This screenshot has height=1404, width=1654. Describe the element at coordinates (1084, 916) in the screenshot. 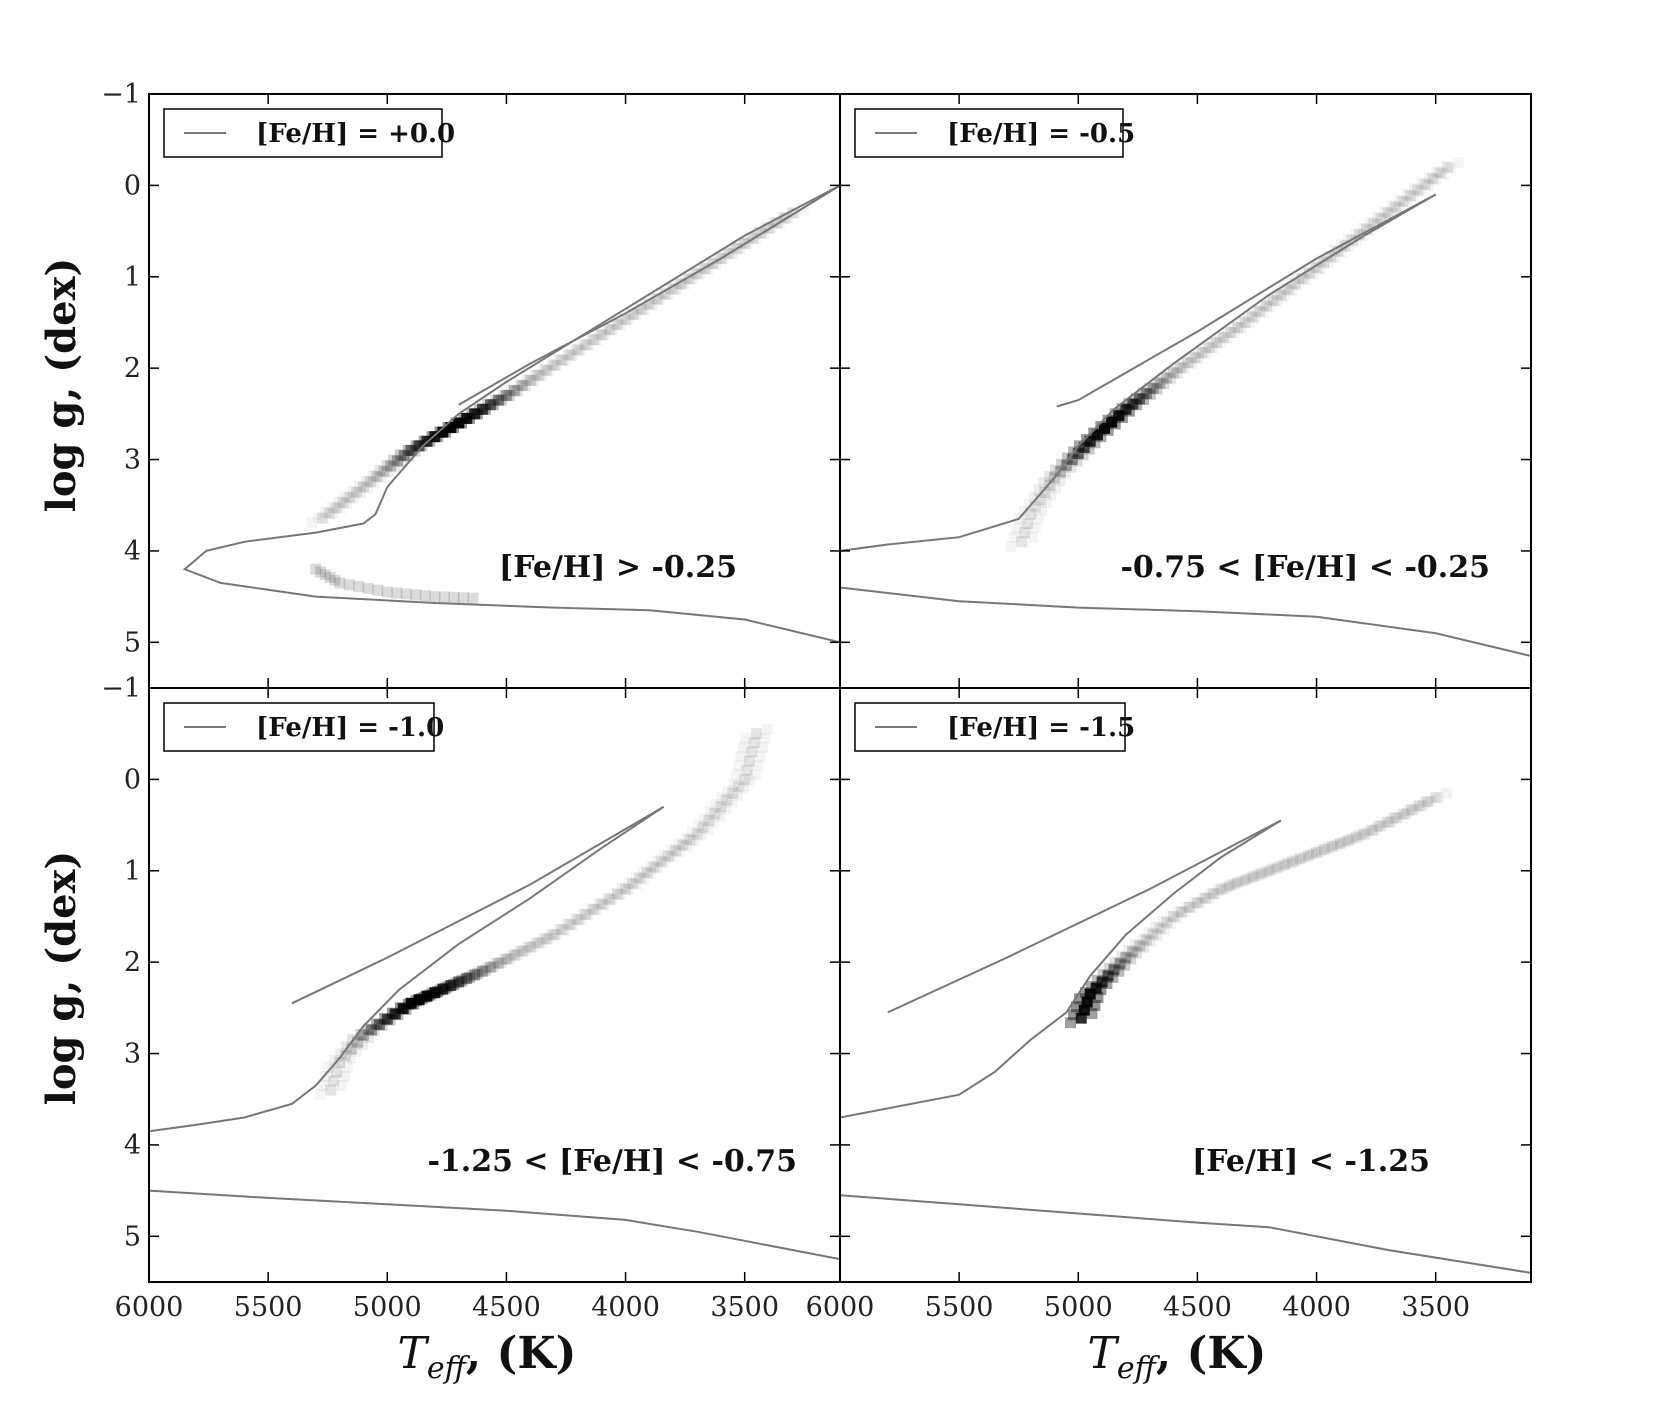

I see `isochrone-hb-line` at that location.